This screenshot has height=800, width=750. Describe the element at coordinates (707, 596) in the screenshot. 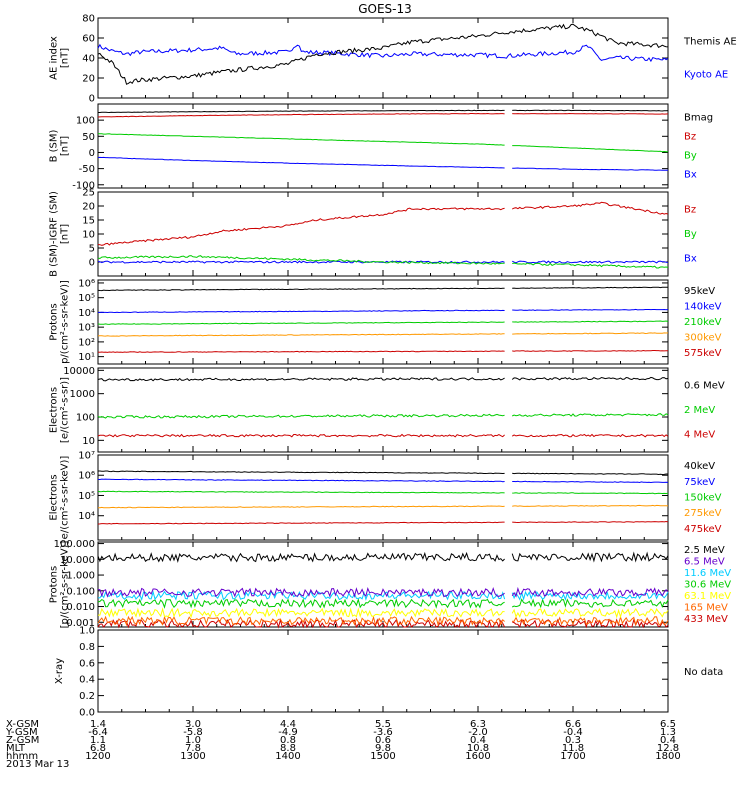

I see `legend-63-1-mev: 63.1 MeV` at that location.